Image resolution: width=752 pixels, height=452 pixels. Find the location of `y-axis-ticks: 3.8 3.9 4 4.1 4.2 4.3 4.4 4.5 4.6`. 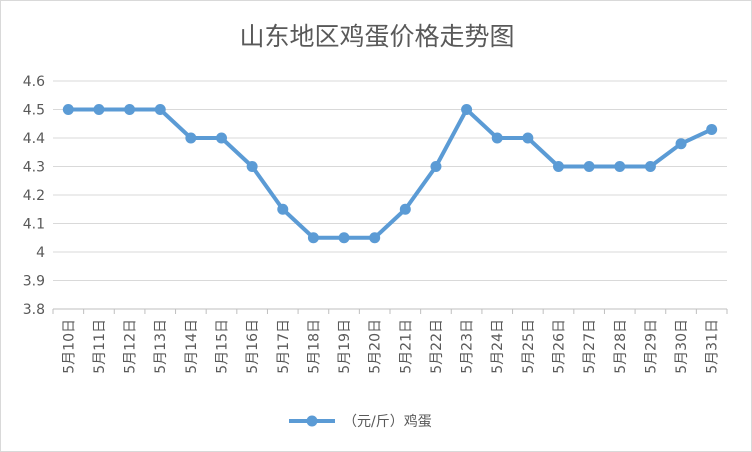

y-axis-ticks: 3.8 3.9 4 4.1 4.2 4.3 4.4 4.5 4.6 is located at coordinates (34, 196).